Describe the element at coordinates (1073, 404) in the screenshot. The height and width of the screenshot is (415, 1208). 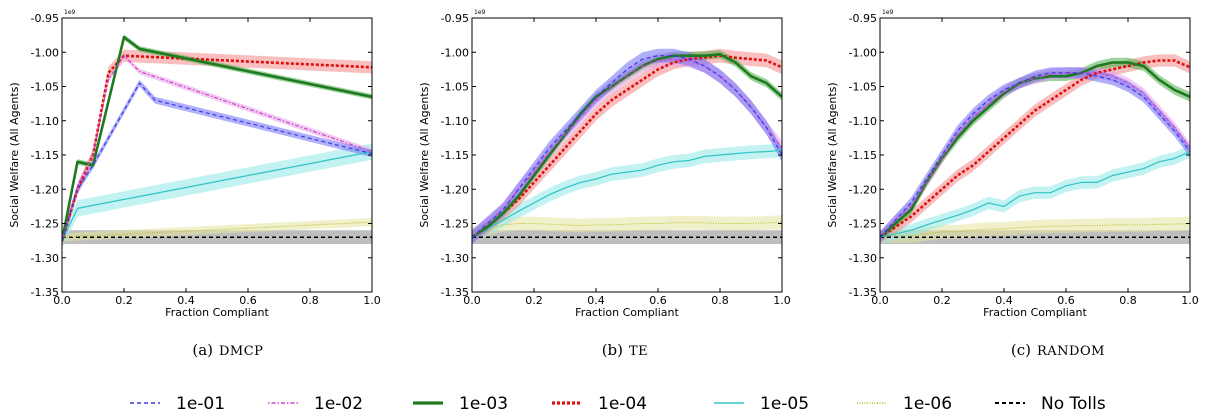
I see `legend-label: No Tolls` at that location.